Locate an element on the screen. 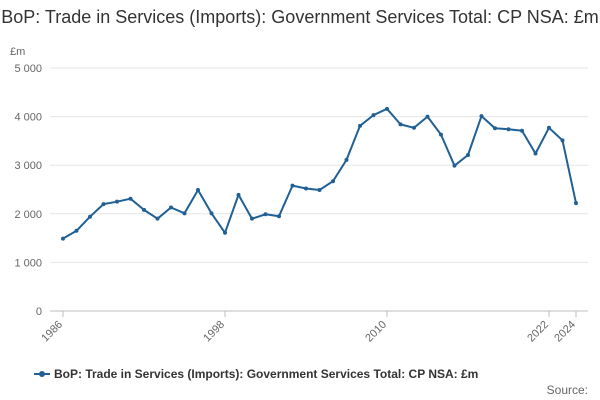 This screenshot has width=600, height=400. x-tick-label: 2022 is located at coordinates (538, 332).